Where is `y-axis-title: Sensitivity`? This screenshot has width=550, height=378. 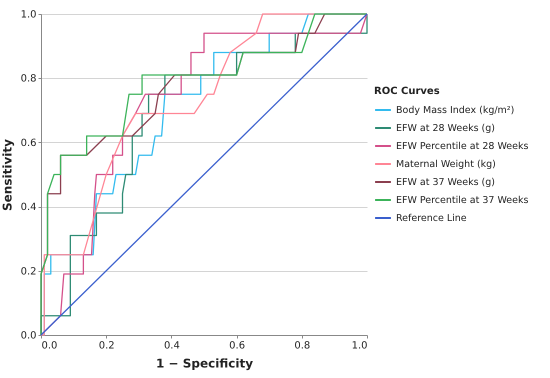
y-axis-title: Sensitivity is located at coordinates (7, 174).